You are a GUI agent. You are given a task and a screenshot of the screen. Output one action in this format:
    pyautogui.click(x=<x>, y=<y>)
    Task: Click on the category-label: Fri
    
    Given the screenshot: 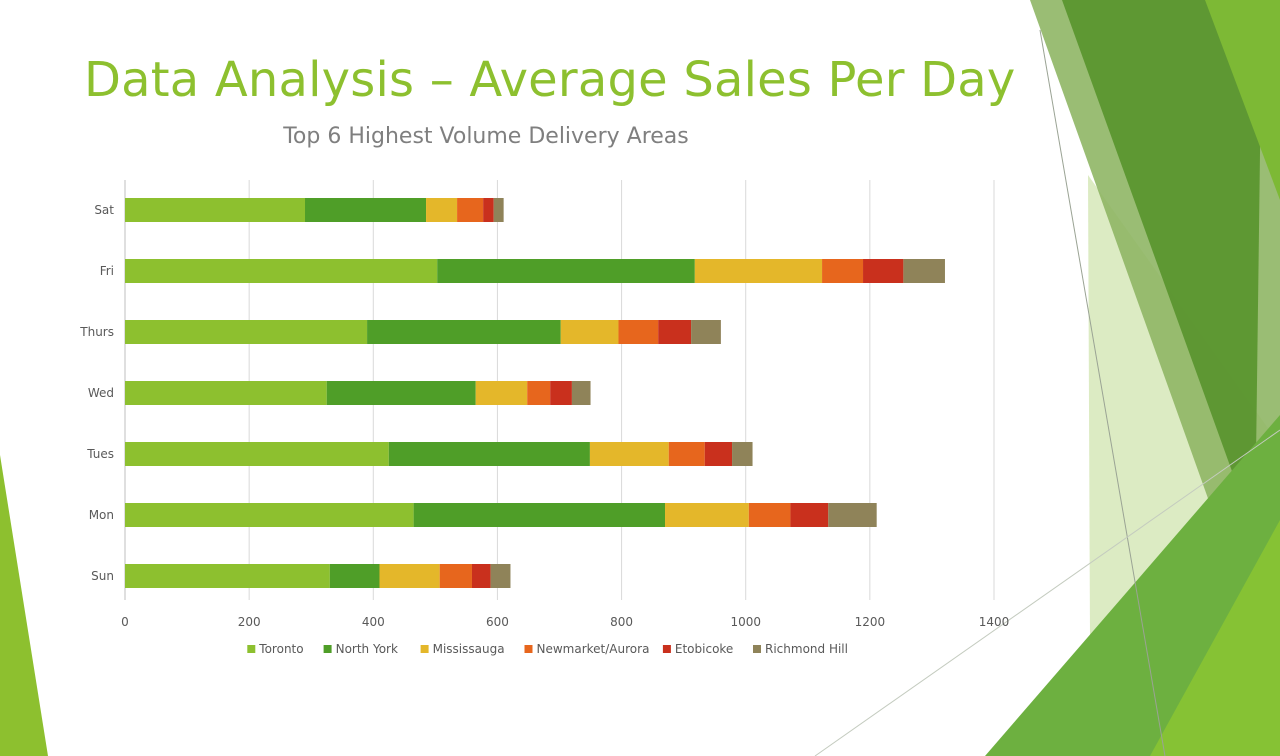 What is the action you would take?
    pyautogui.click(x=107, y=271)
    